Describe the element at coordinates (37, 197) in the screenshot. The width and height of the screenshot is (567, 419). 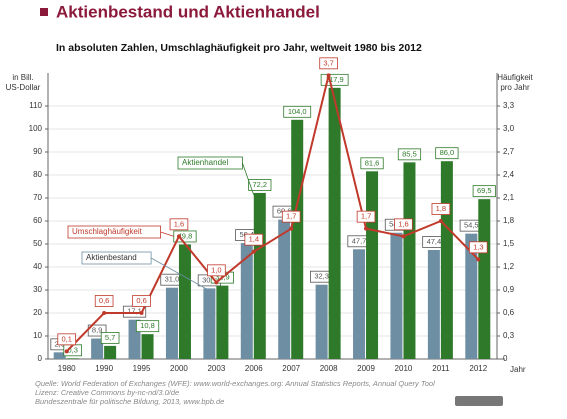
I see `y-tick-label: 70` at that location.